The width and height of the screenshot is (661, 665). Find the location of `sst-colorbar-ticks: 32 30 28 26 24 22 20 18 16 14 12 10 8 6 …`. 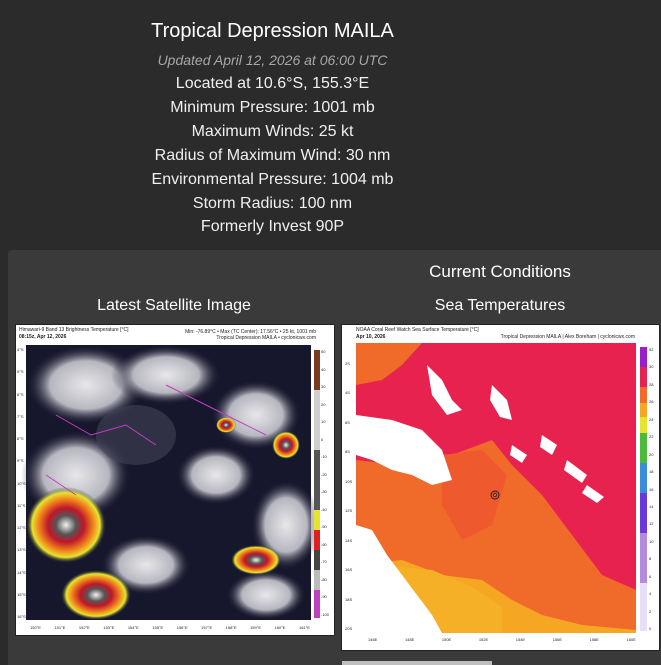

sst-colorbar-ticks: 32 30 28 26 24 22 20 18 16 14 12 10 8 6 … is located at coordinates (653, 489).